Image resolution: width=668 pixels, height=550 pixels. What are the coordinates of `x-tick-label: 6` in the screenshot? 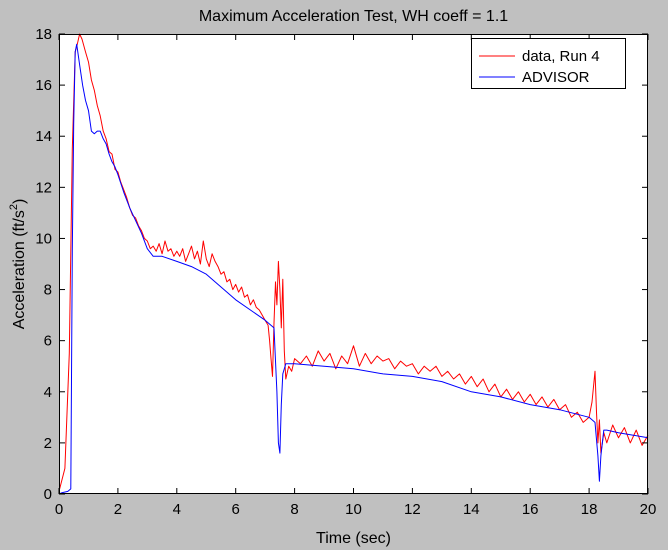 It's located at (236, 509).